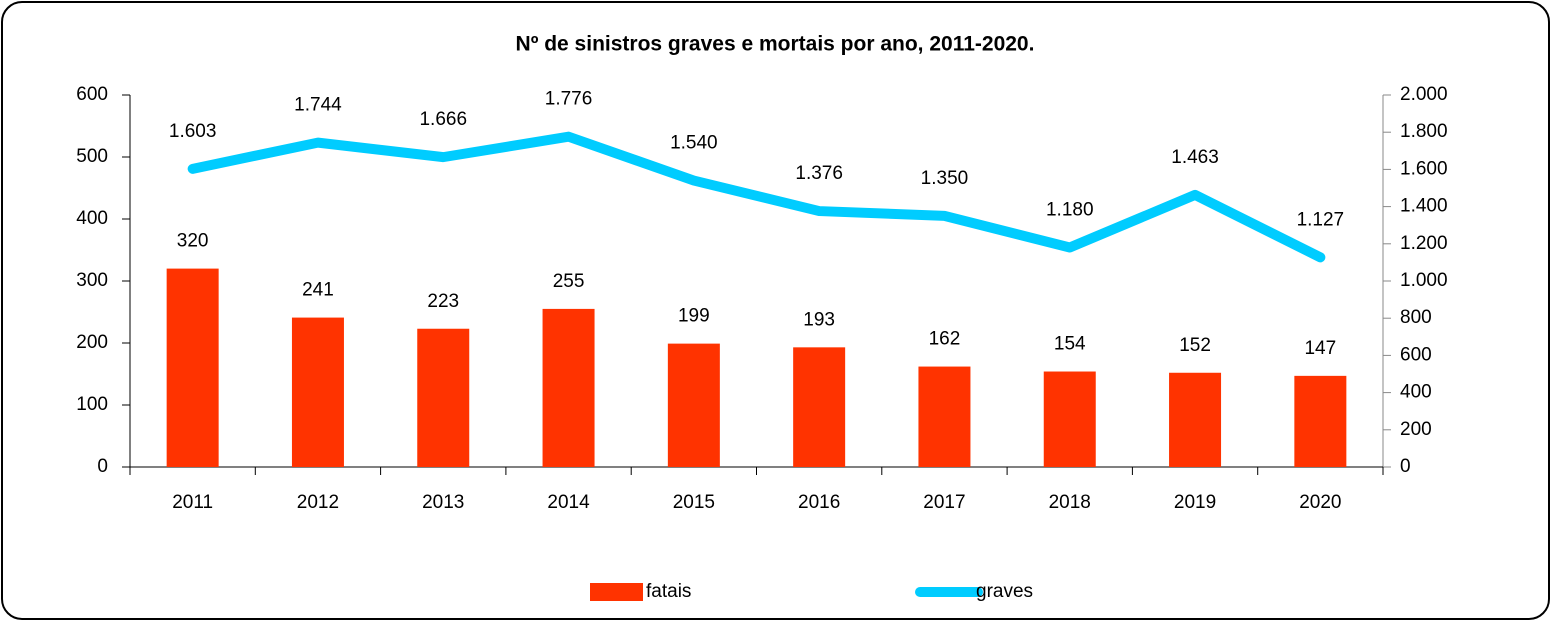 The image size is (1551, 621). Describe the element at coordinates (193, 131) in the screenshot. I see `line-value-label: 1.603` at that location.